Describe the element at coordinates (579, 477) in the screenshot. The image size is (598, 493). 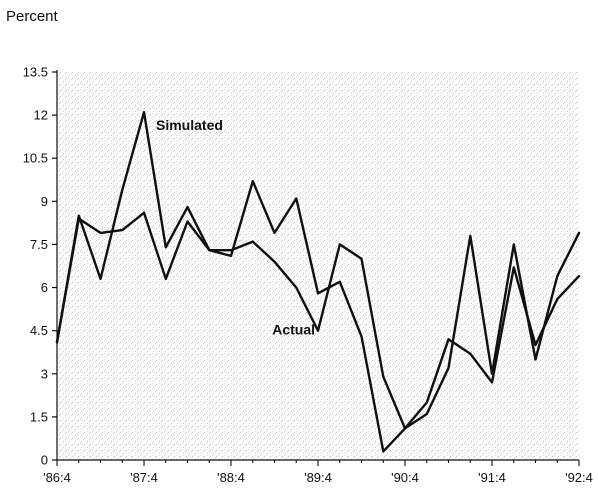
I see `x-tick-label: '92:4` at that location.